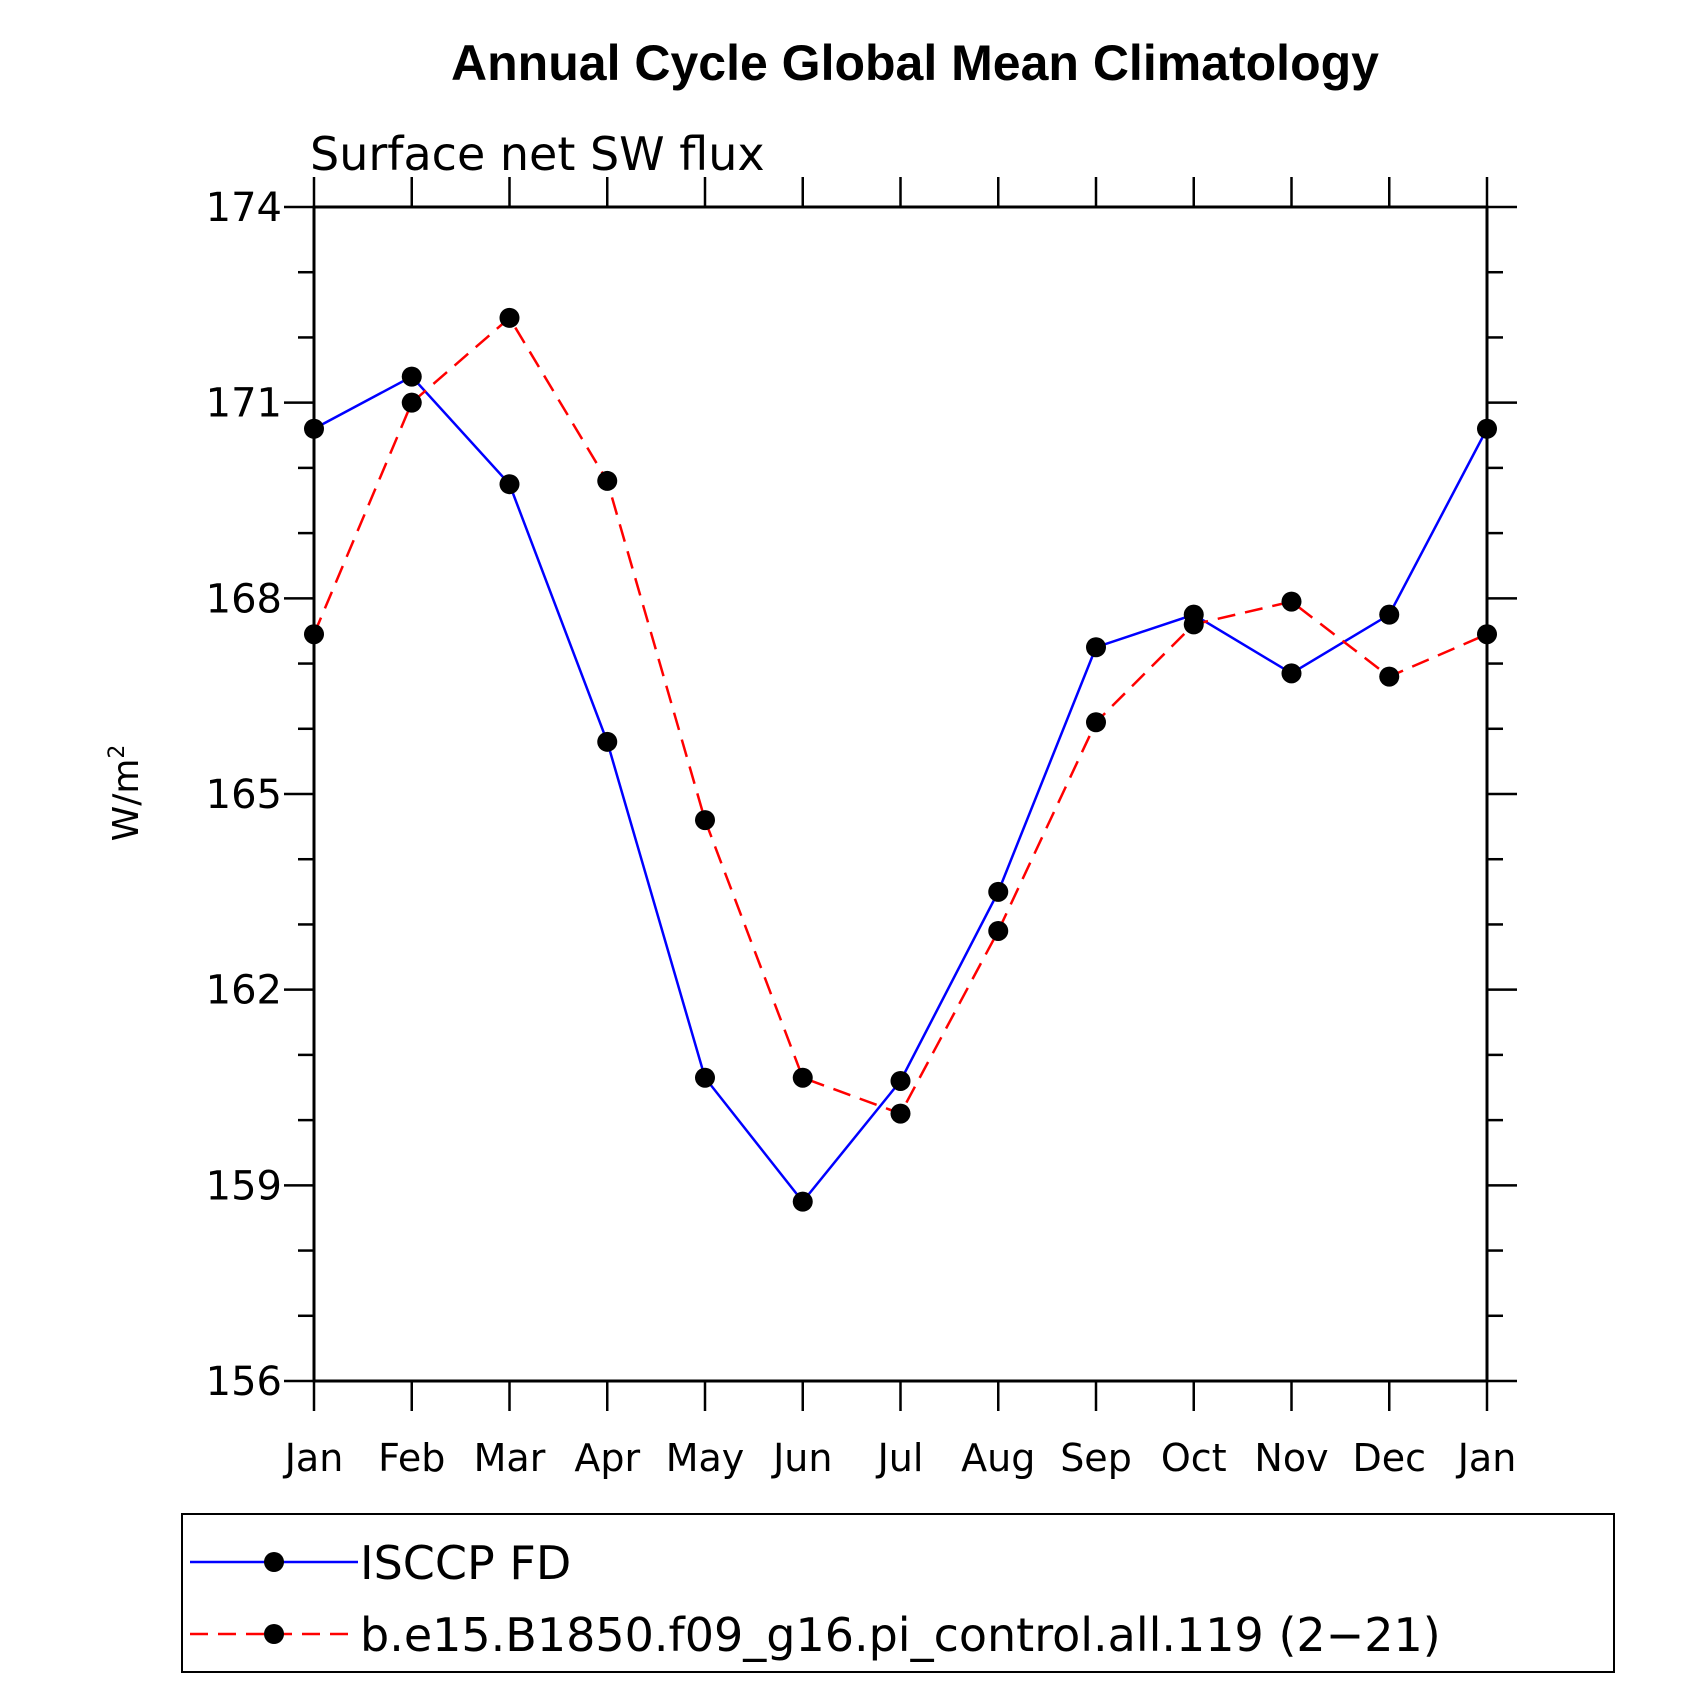 The image size is (1691, 1691). Describe the element at coordinates (537, 154) in the screenshot. I see `chart-subtitle: Surface net SW flux` at that location.